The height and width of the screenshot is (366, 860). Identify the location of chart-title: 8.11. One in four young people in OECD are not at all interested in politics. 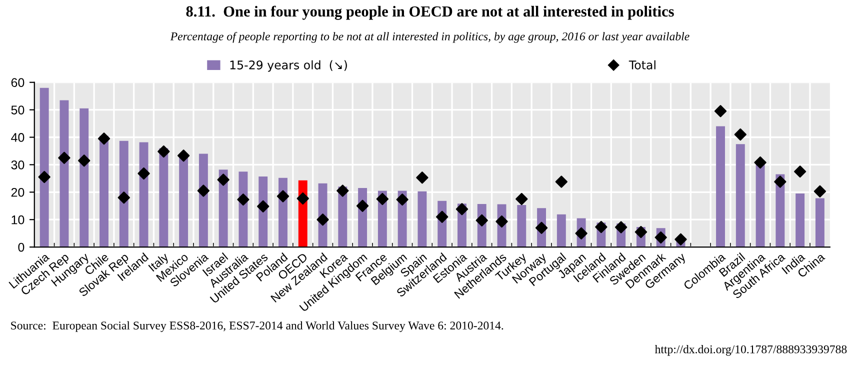
(430, 13).